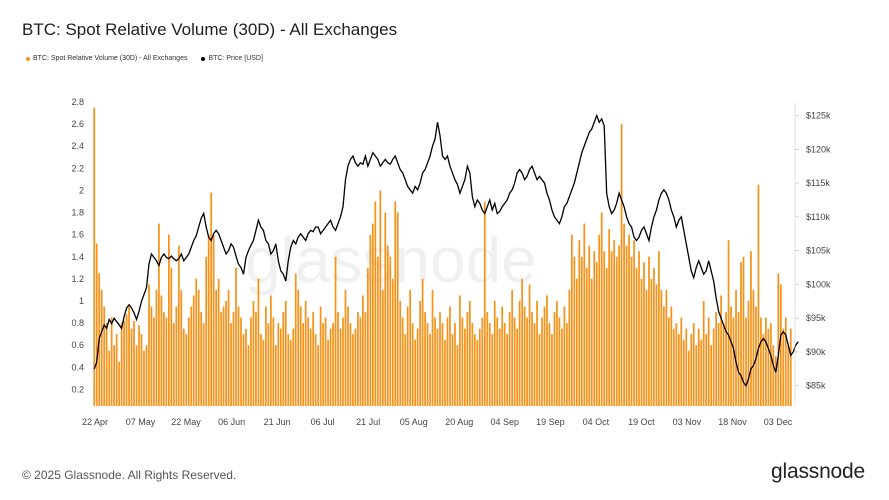 The width and height of the screenshot is (889, 500). What do you see at coordinates (81, 301) in the screenshot?
I see `y-left-tick-label: 1` at bounding box center [81, 301].